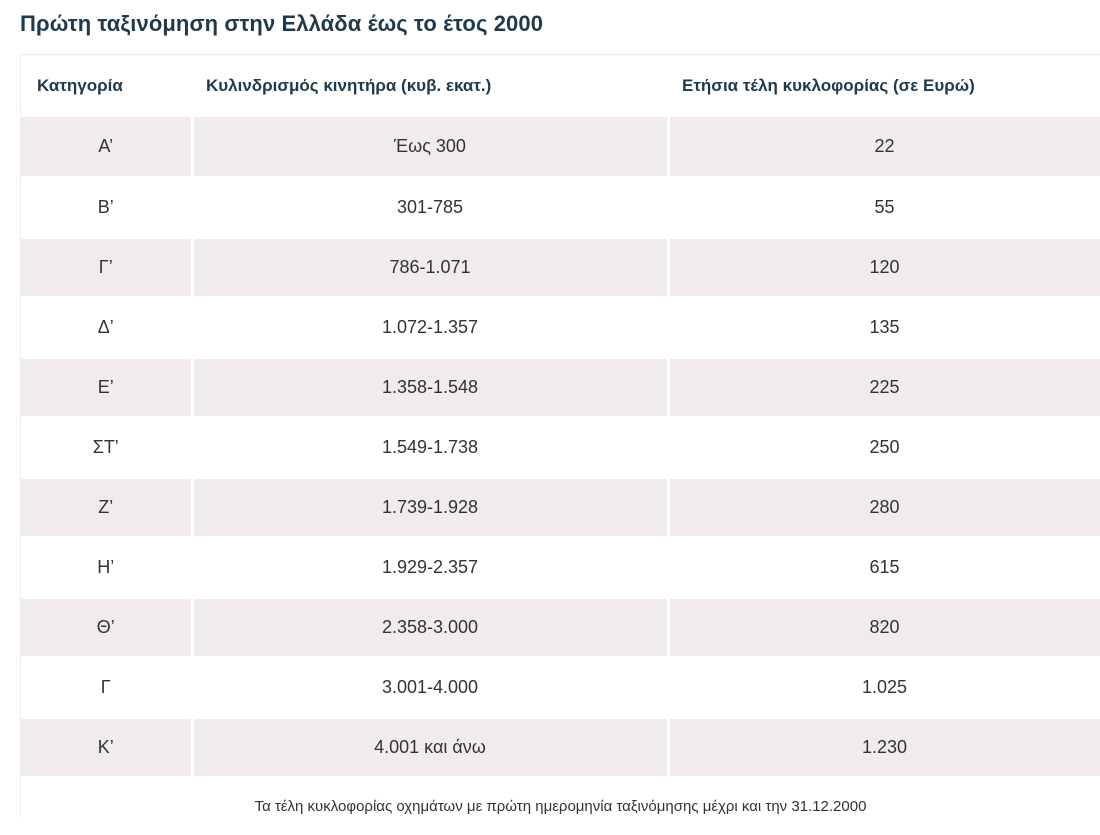 This screenshot has width=1100, height=835. I want to click on cell-category: Κ’, so click(107, 748).